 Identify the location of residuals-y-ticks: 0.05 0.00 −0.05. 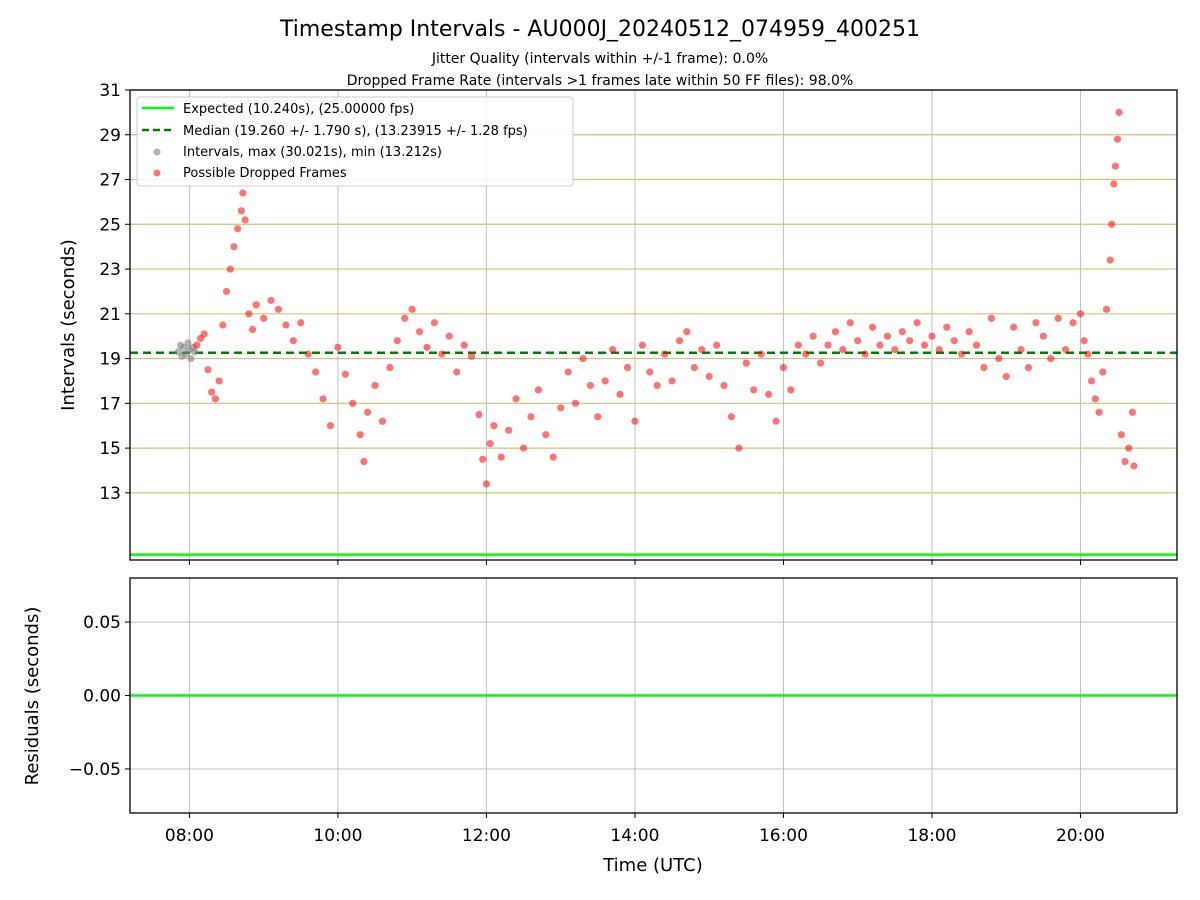
(99, 696).